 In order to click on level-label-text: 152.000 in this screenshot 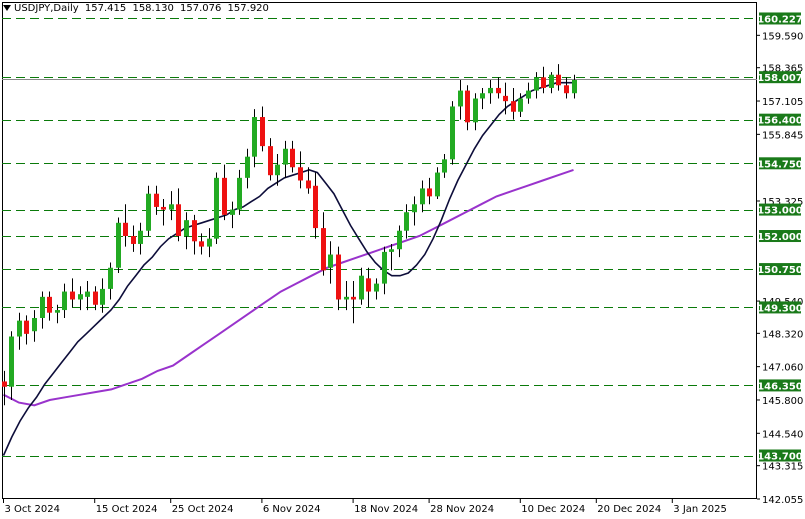, I will do `click(780, 237)`.